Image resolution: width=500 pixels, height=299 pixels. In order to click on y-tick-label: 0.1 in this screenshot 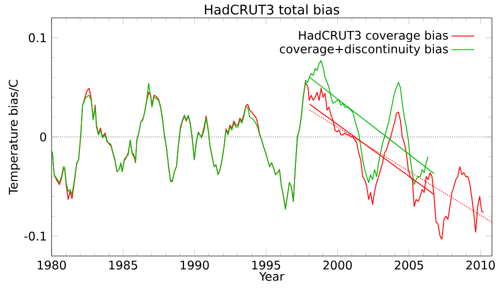, I will do `click(37, 37)`.